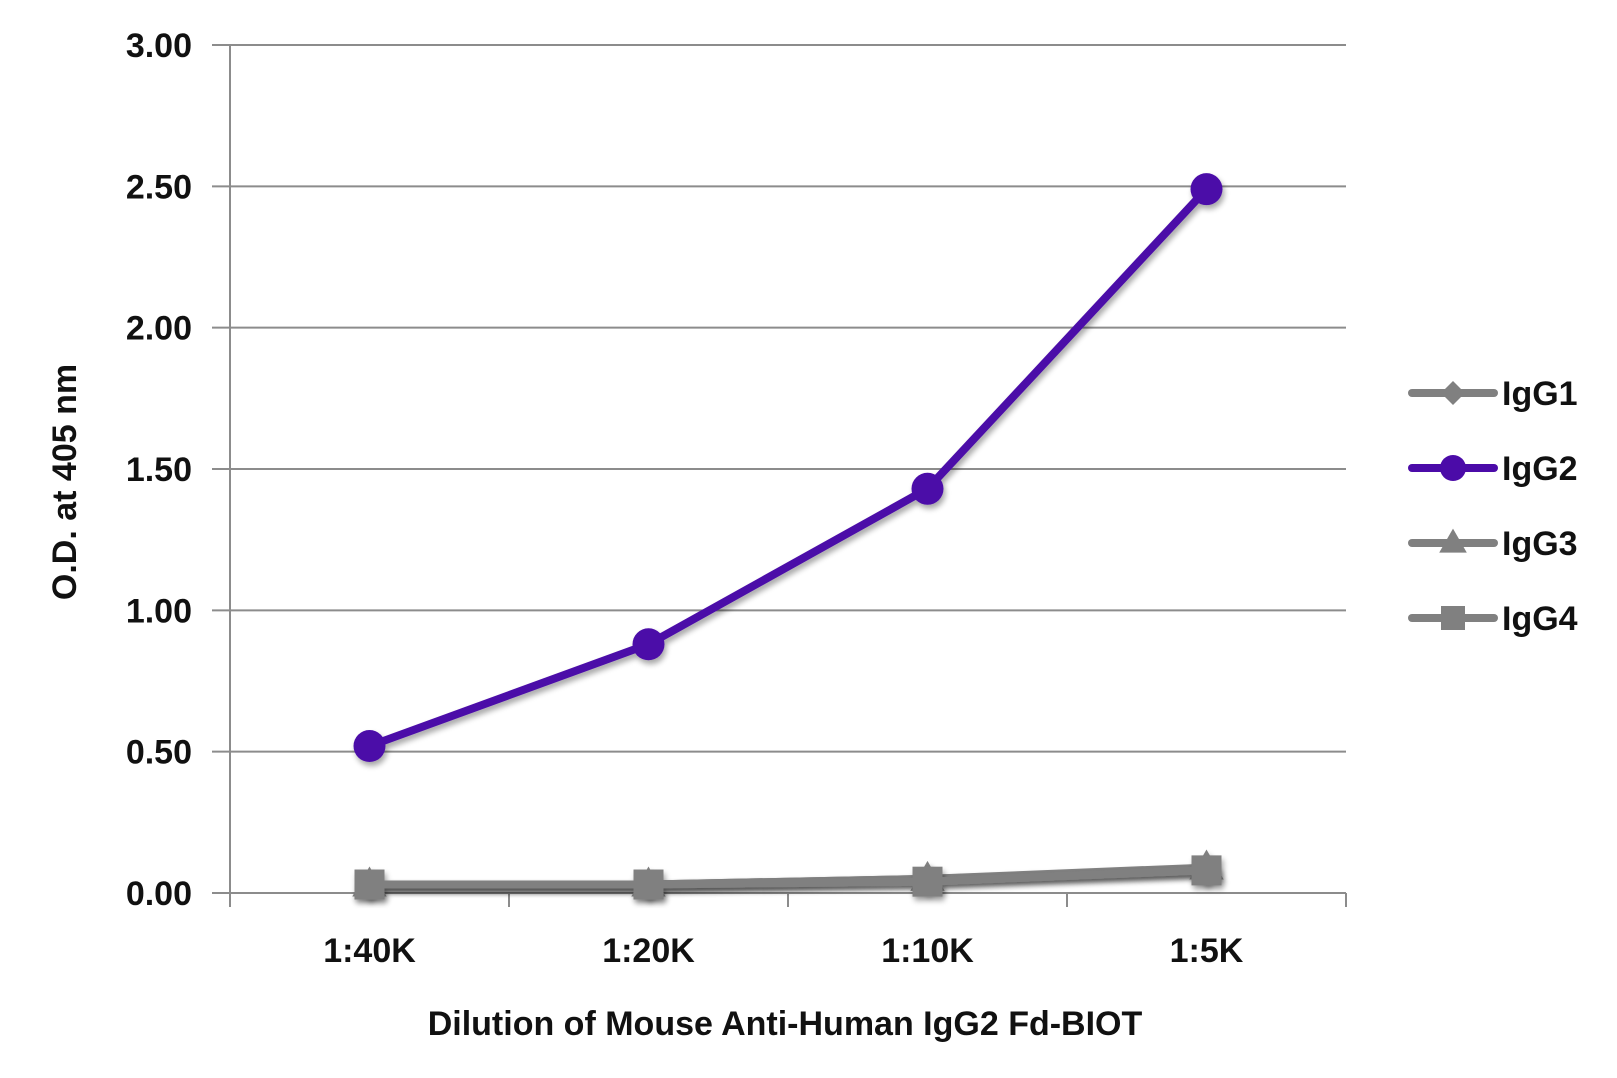 The width and height of the screenshot is (1617, 1078). I want to click on legend-item-IgG4: IgG4, so click(1493, 619).